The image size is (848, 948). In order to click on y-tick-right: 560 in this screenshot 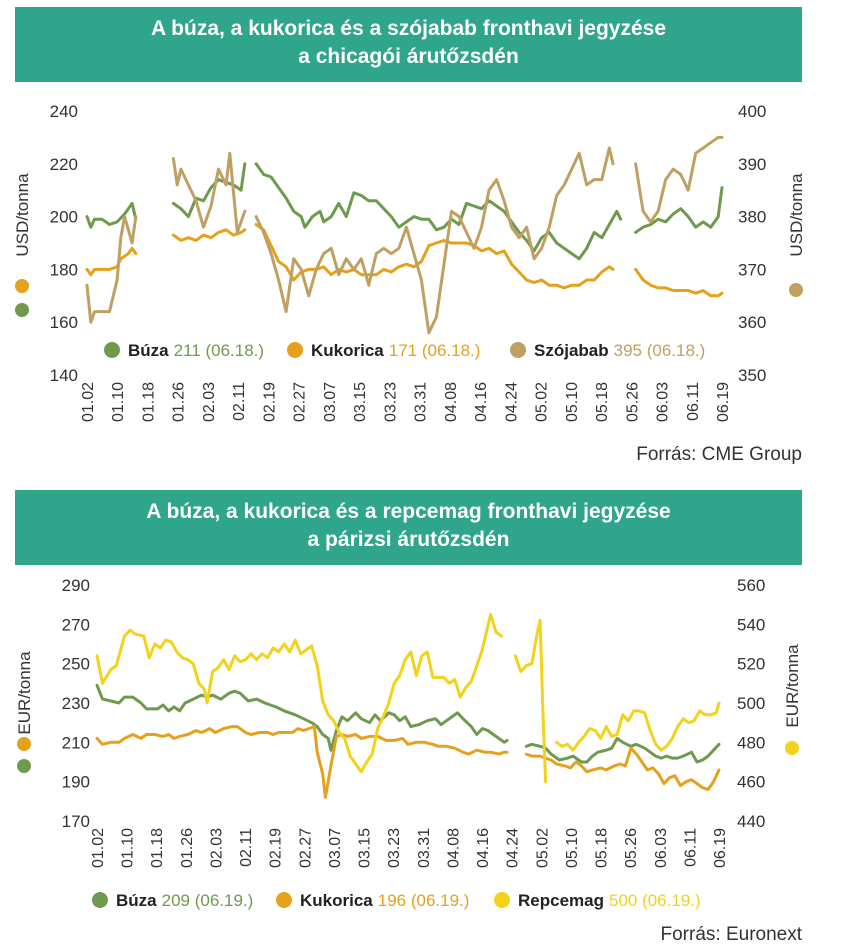, I will do `click(751, 585)`.